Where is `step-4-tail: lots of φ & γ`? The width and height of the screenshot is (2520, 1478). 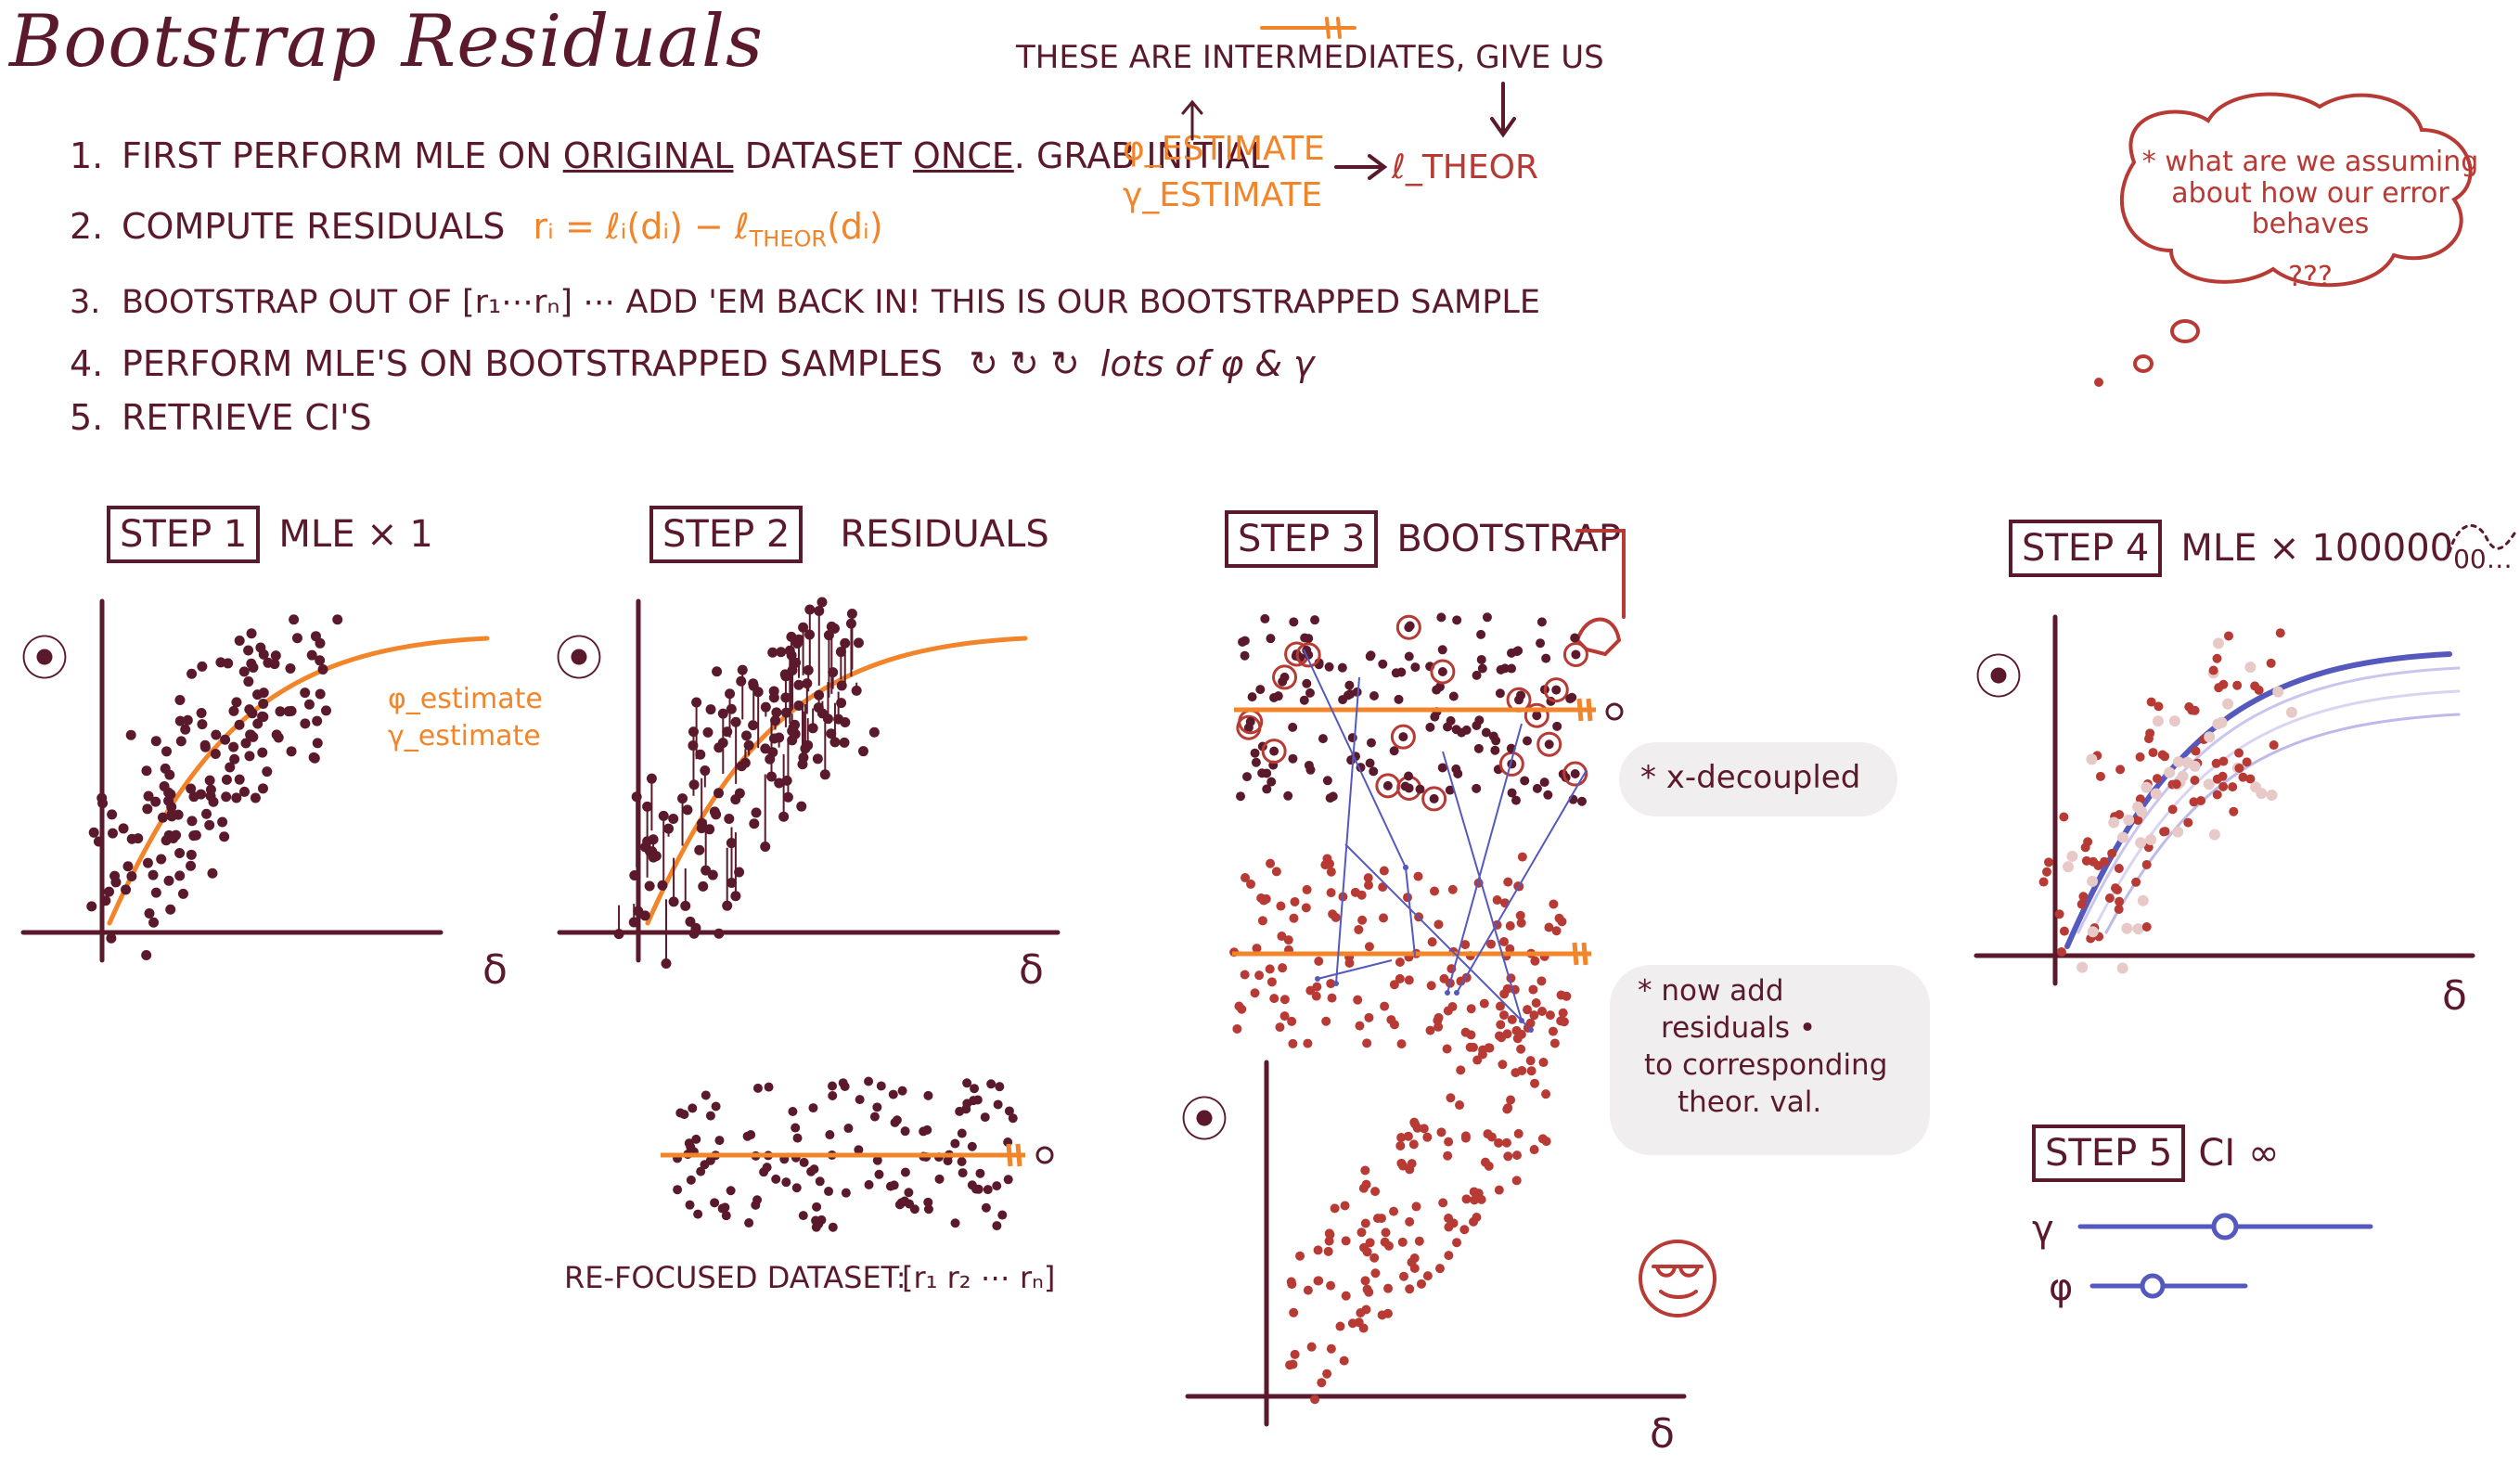
step-4-tail: lots of φ & γ is located at coordinates (1207, 364).